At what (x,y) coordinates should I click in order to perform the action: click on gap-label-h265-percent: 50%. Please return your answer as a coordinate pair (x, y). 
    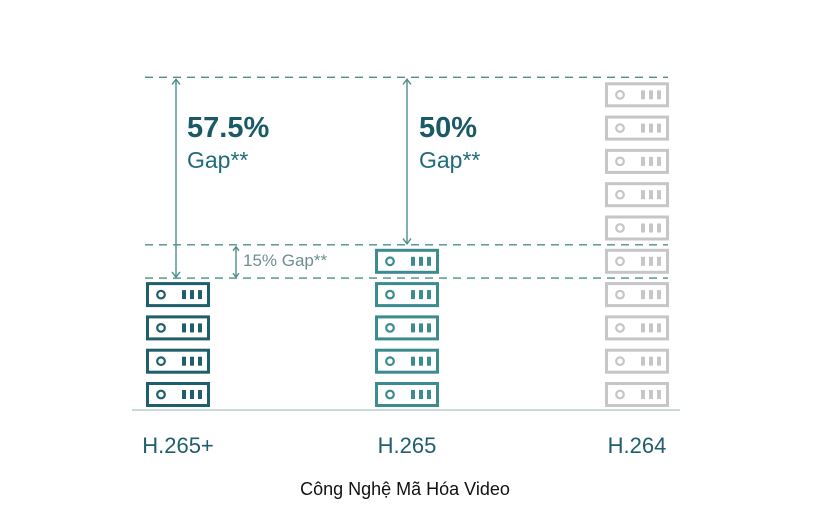
    Looking at the image, I should click on (448, 128).